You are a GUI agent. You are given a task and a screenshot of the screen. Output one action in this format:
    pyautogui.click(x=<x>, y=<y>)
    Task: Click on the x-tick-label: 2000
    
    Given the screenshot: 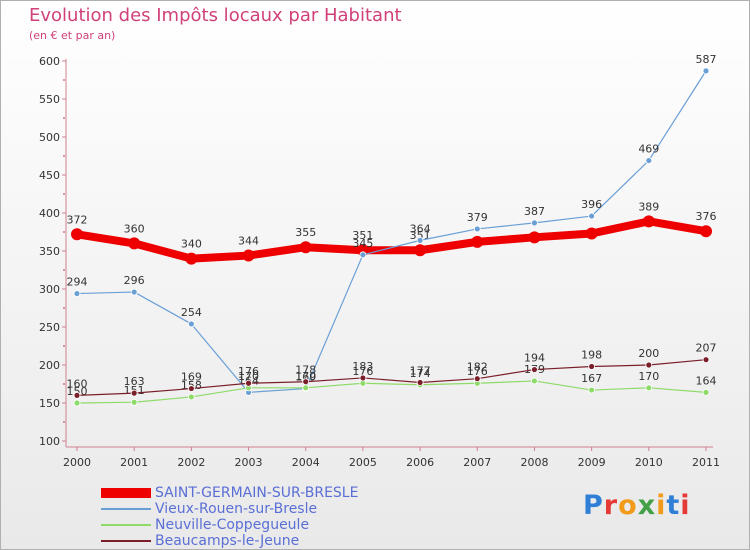 What is the action you would take?
    pyautogui.click(x=77, y=462)
    